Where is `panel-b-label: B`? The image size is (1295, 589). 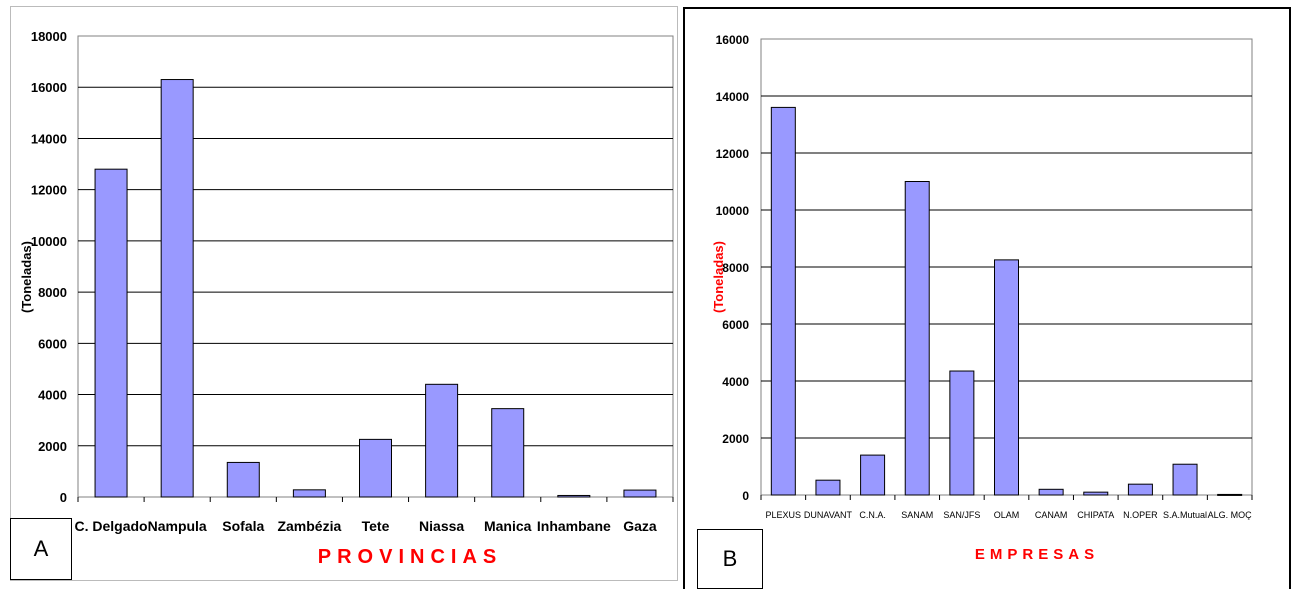
panel-b-label: B is located at coordinates (730, 559).